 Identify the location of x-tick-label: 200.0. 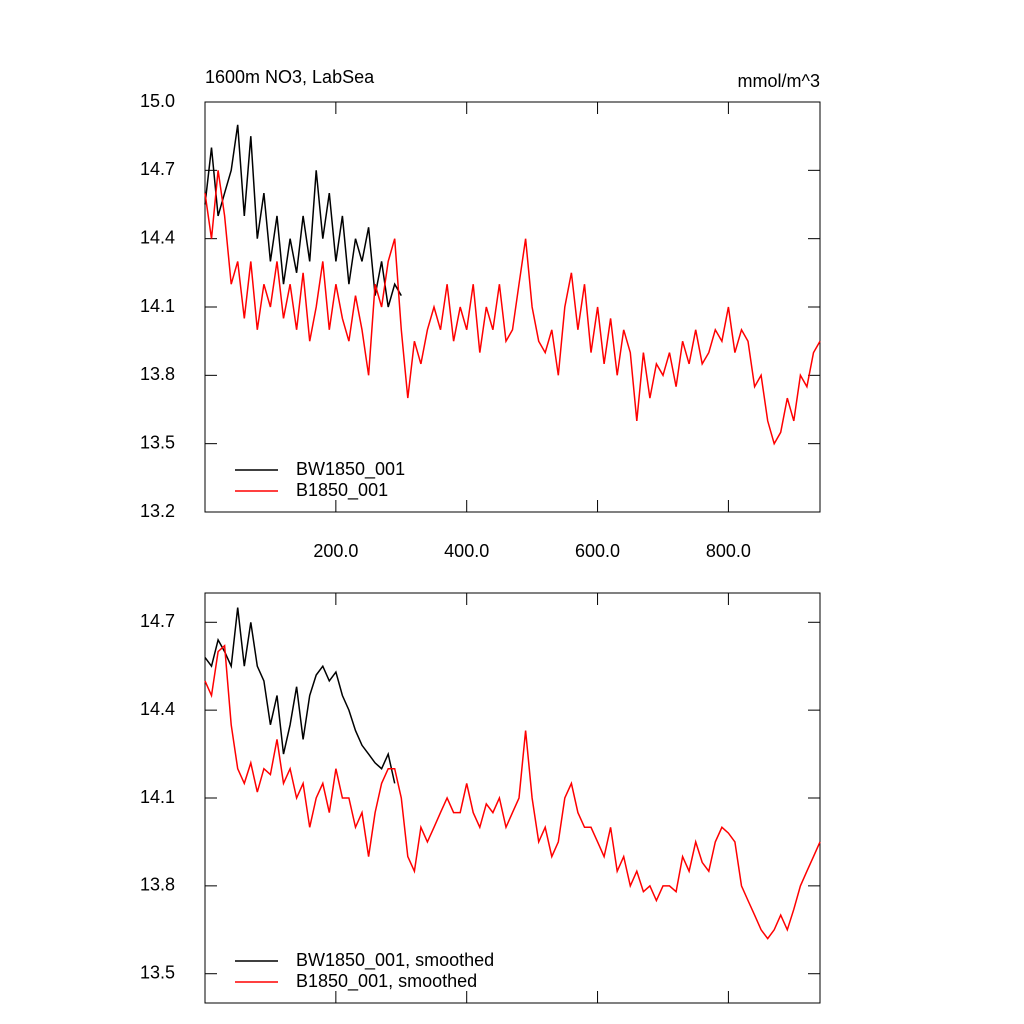
(335, 551).